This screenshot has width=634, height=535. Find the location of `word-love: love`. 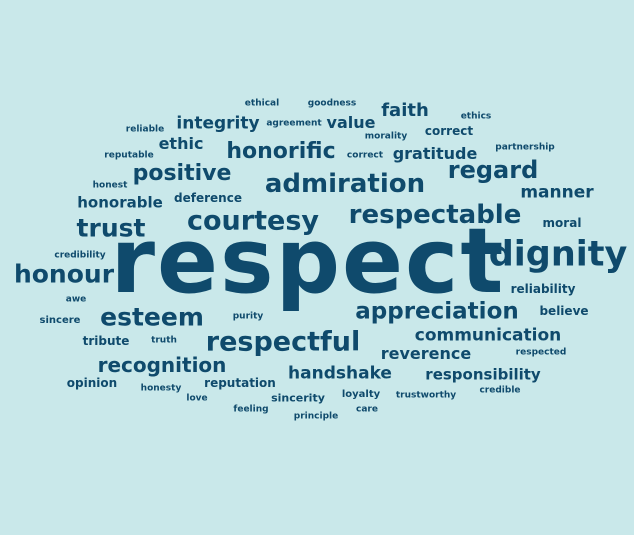

word-love: love is located at coordinates (197, 398).